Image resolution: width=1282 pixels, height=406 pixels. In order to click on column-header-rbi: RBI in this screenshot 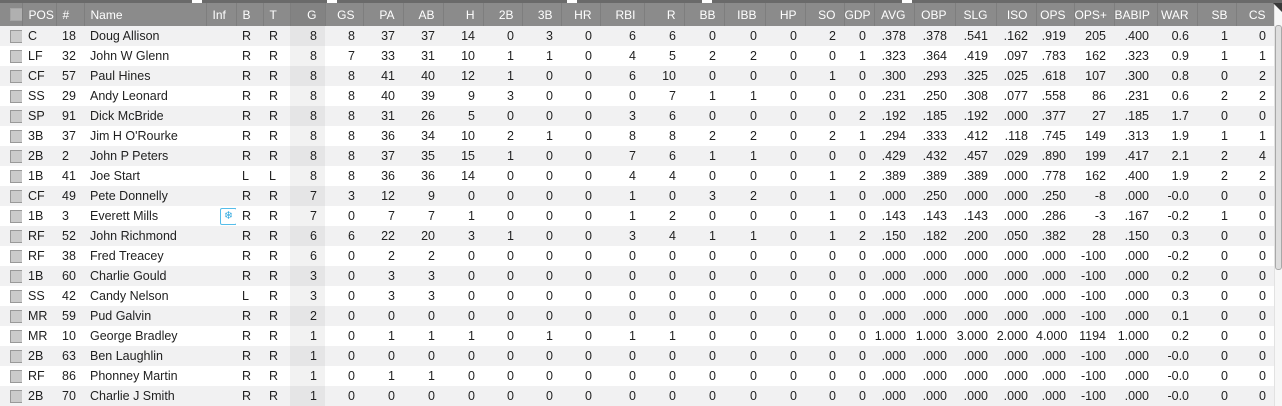, I will do `click(622, 14)`.